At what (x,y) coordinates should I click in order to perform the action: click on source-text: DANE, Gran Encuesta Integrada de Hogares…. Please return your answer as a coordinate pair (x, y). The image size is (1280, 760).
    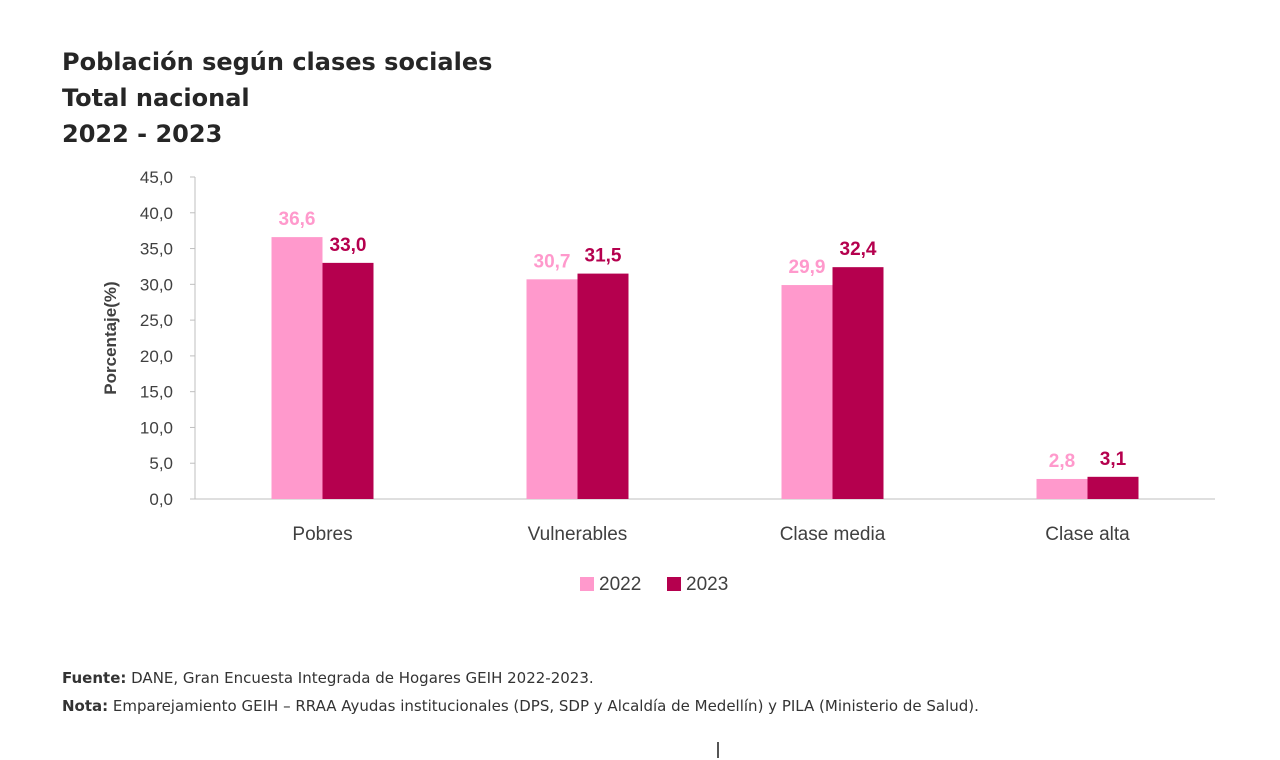
    Looking at the image, I should click on (360, 678).